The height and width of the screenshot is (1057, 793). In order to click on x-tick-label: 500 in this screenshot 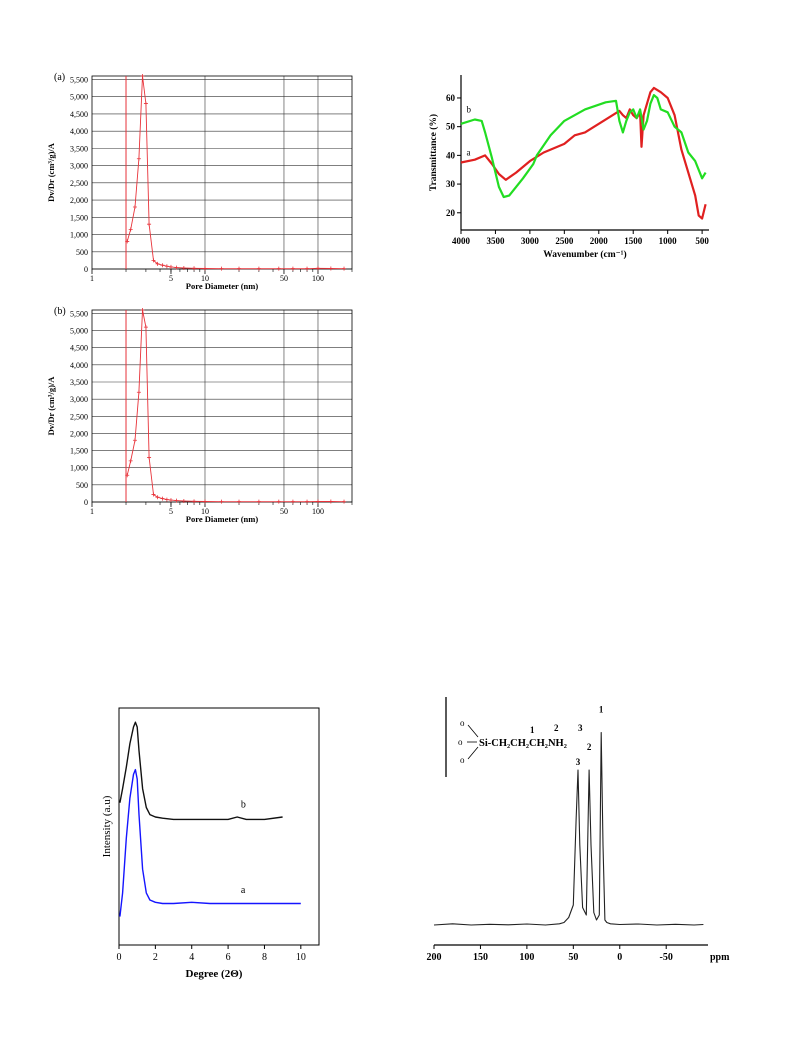, I will do `click(702, 241)`.